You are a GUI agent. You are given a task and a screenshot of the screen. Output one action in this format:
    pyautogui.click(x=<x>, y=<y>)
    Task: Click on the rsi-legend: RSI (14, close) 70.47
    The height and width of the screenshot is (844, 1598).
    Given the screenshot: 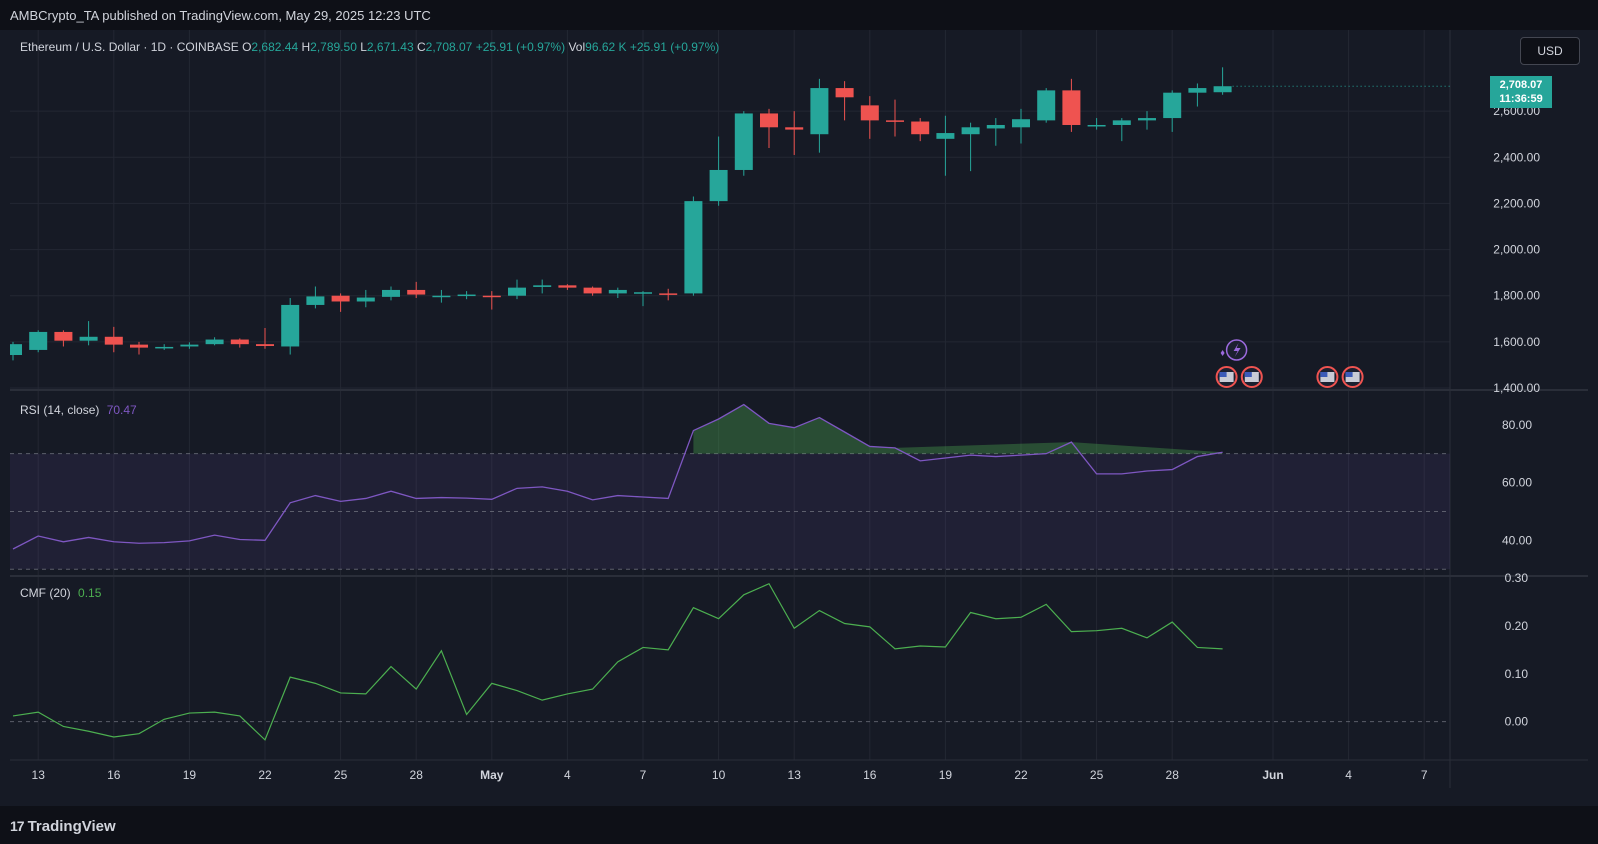 What is the action you would take?
    pyautogui.click(x=78, y=410)
    